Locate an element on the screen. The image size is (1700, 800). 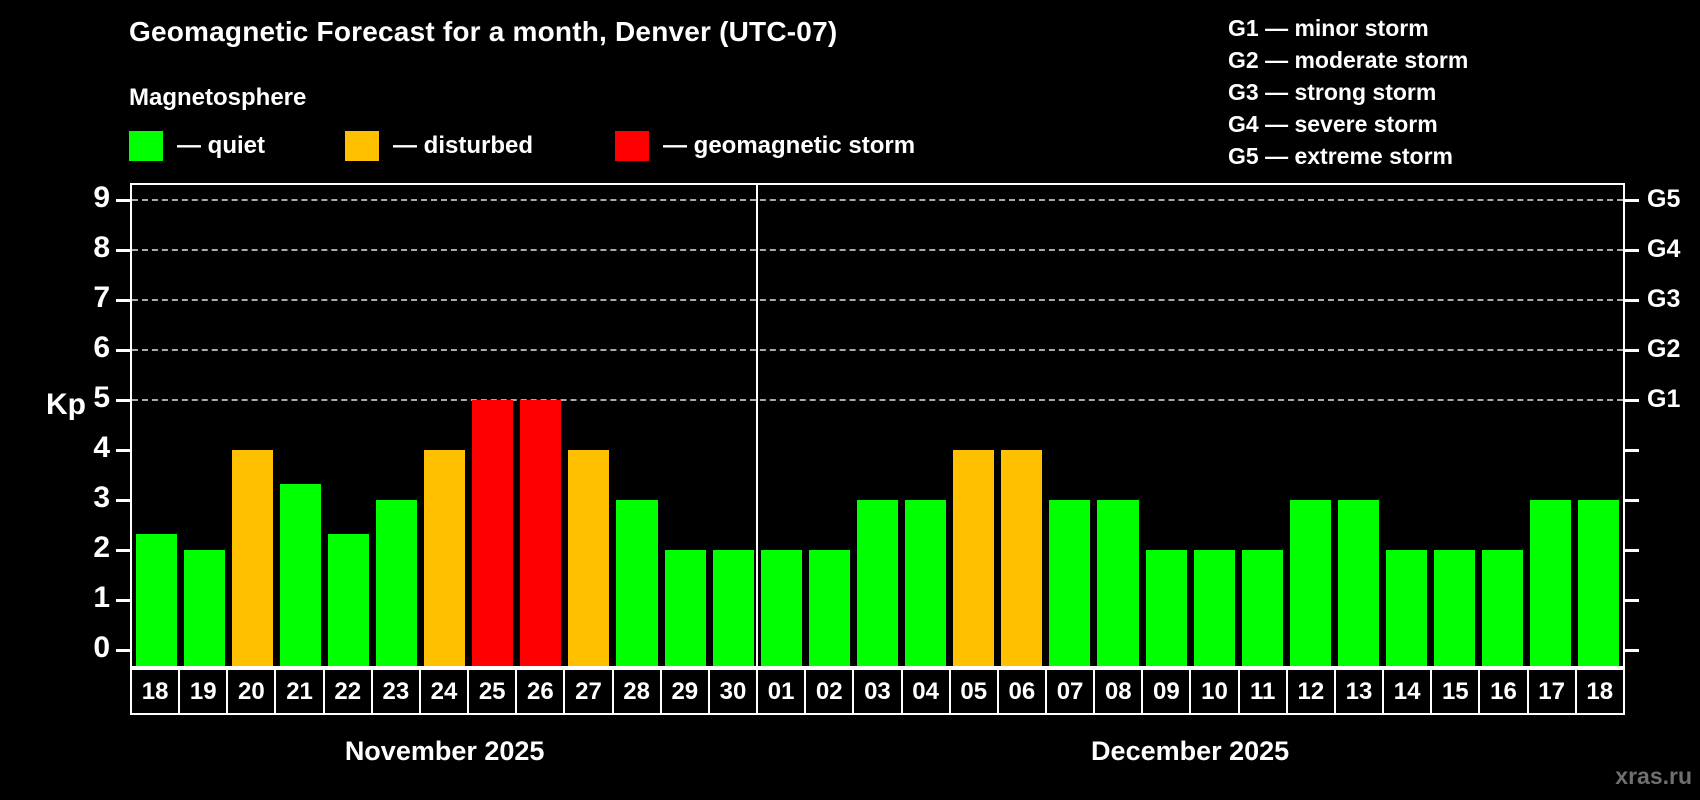
watermark: xras.ru is located at coordinates (1653, 776).